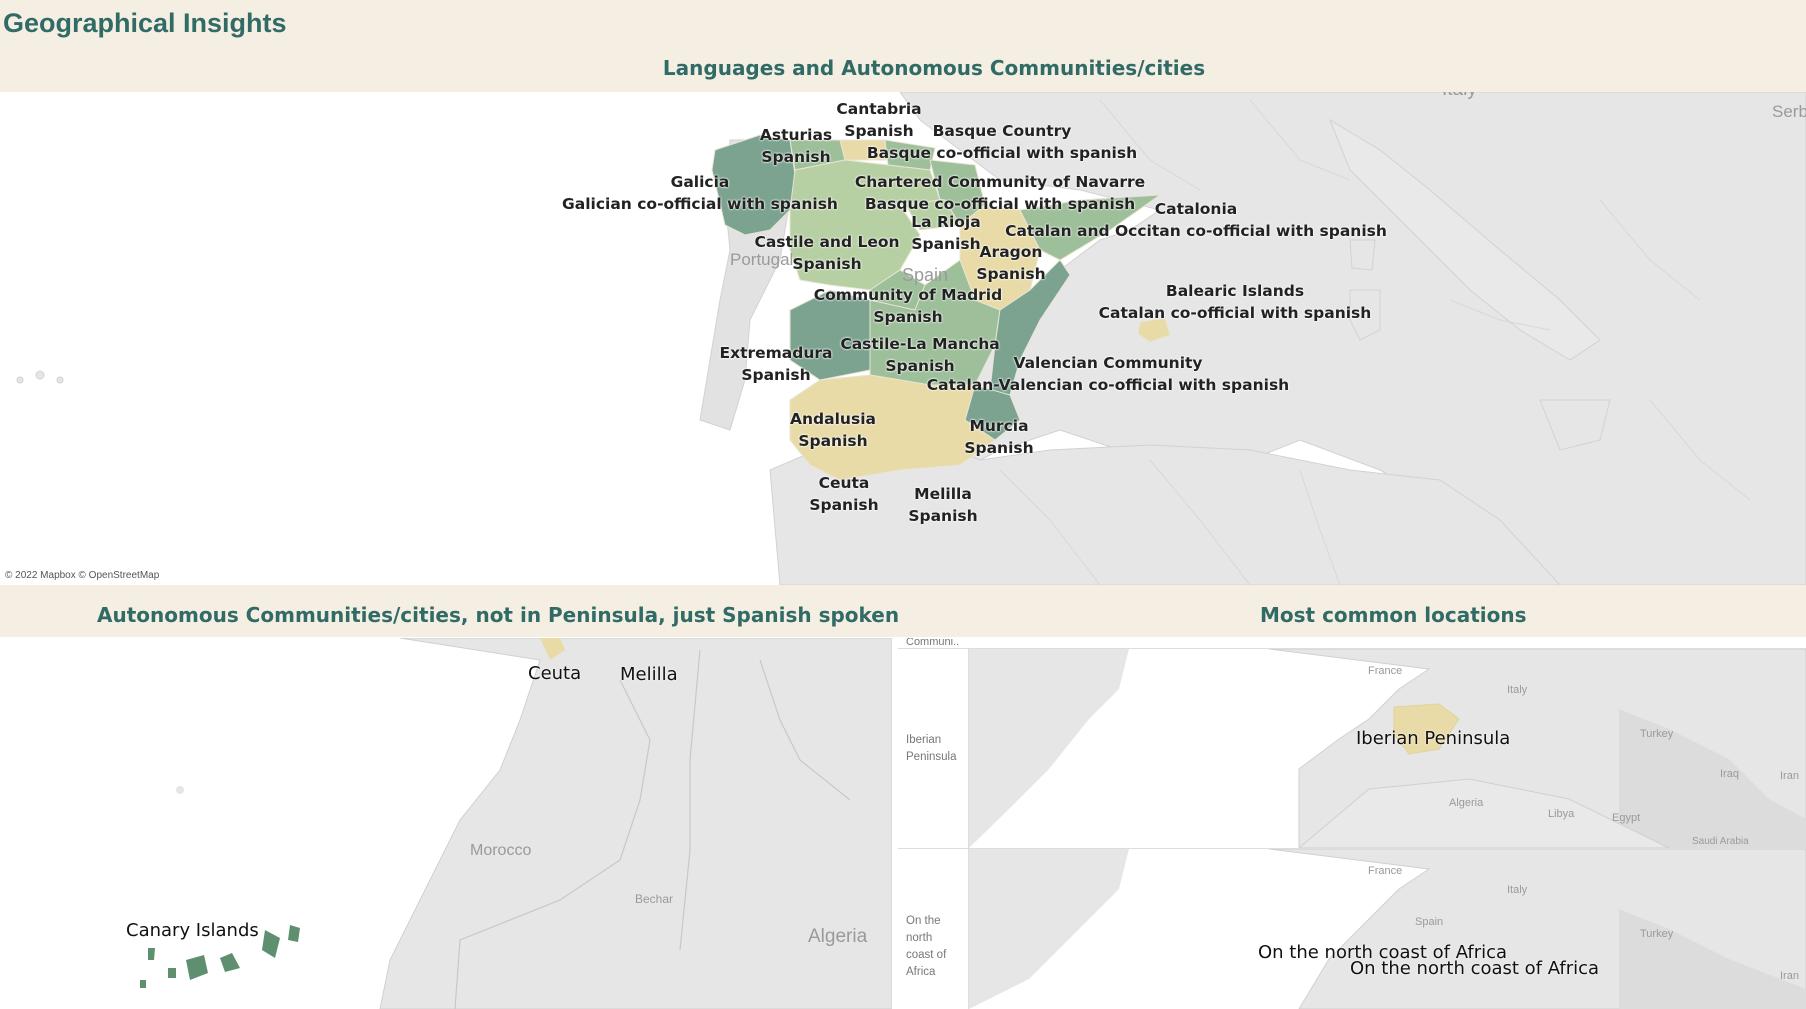  I want to click on bg-label-spain-2: Spain, so click(1429, 922).